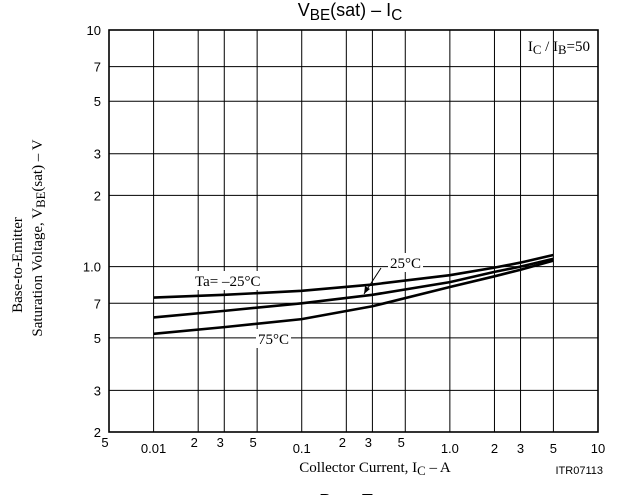  I want to click on text-segment: (sat) – V, so click(38, 165).